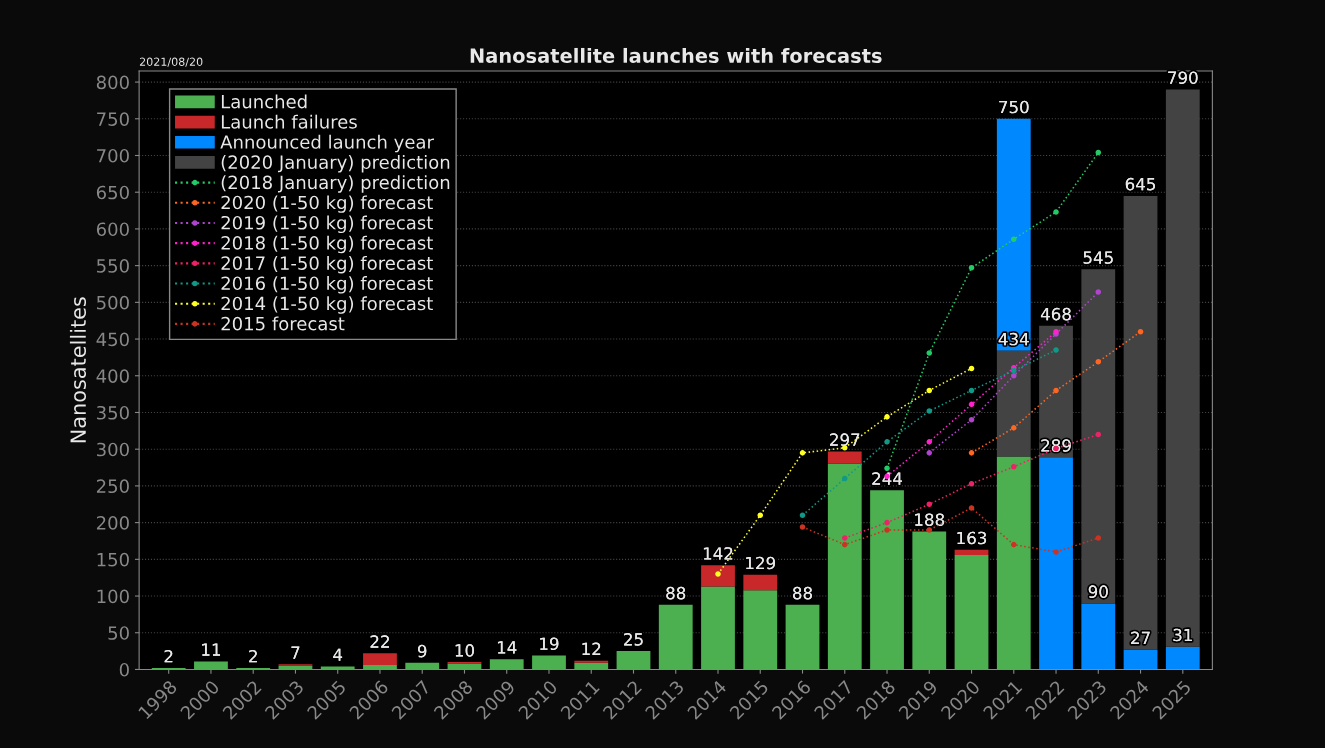 The width and height of the screenshot is (1325, 748). Describe the element at coordinates (591, 648) in the screenshot. I see `data-label: 12` at that location.